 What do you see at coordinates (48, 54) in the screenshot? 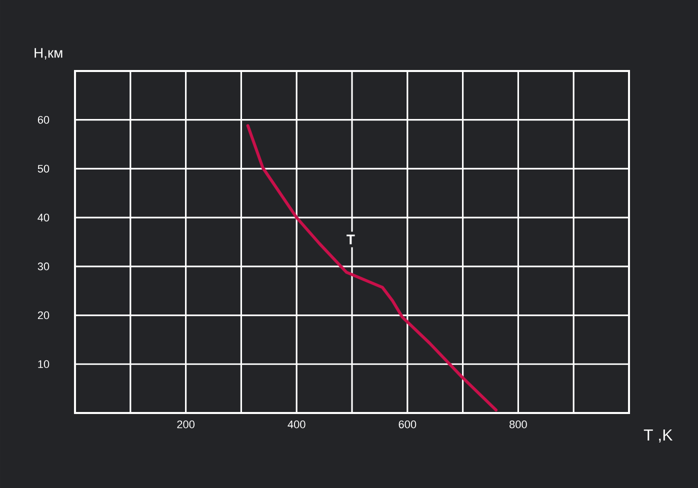
I see `y-axis-title: H,км` at bounding box center [48, 54].